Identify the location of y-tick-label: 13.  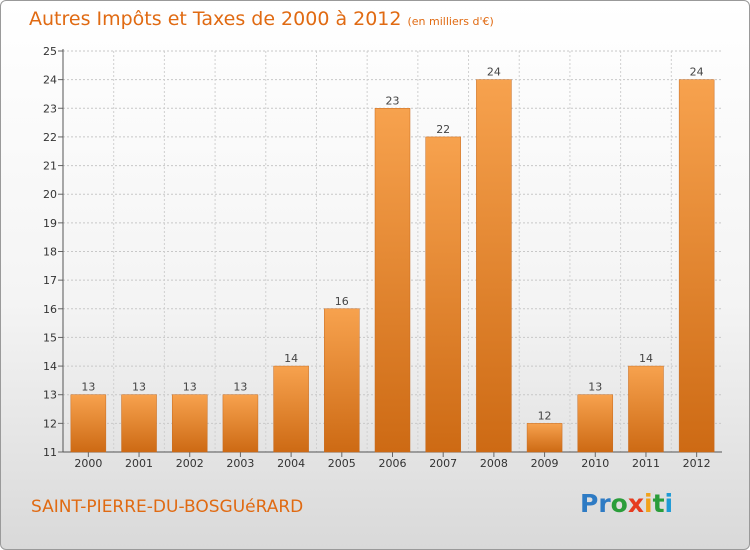
(50, 395).